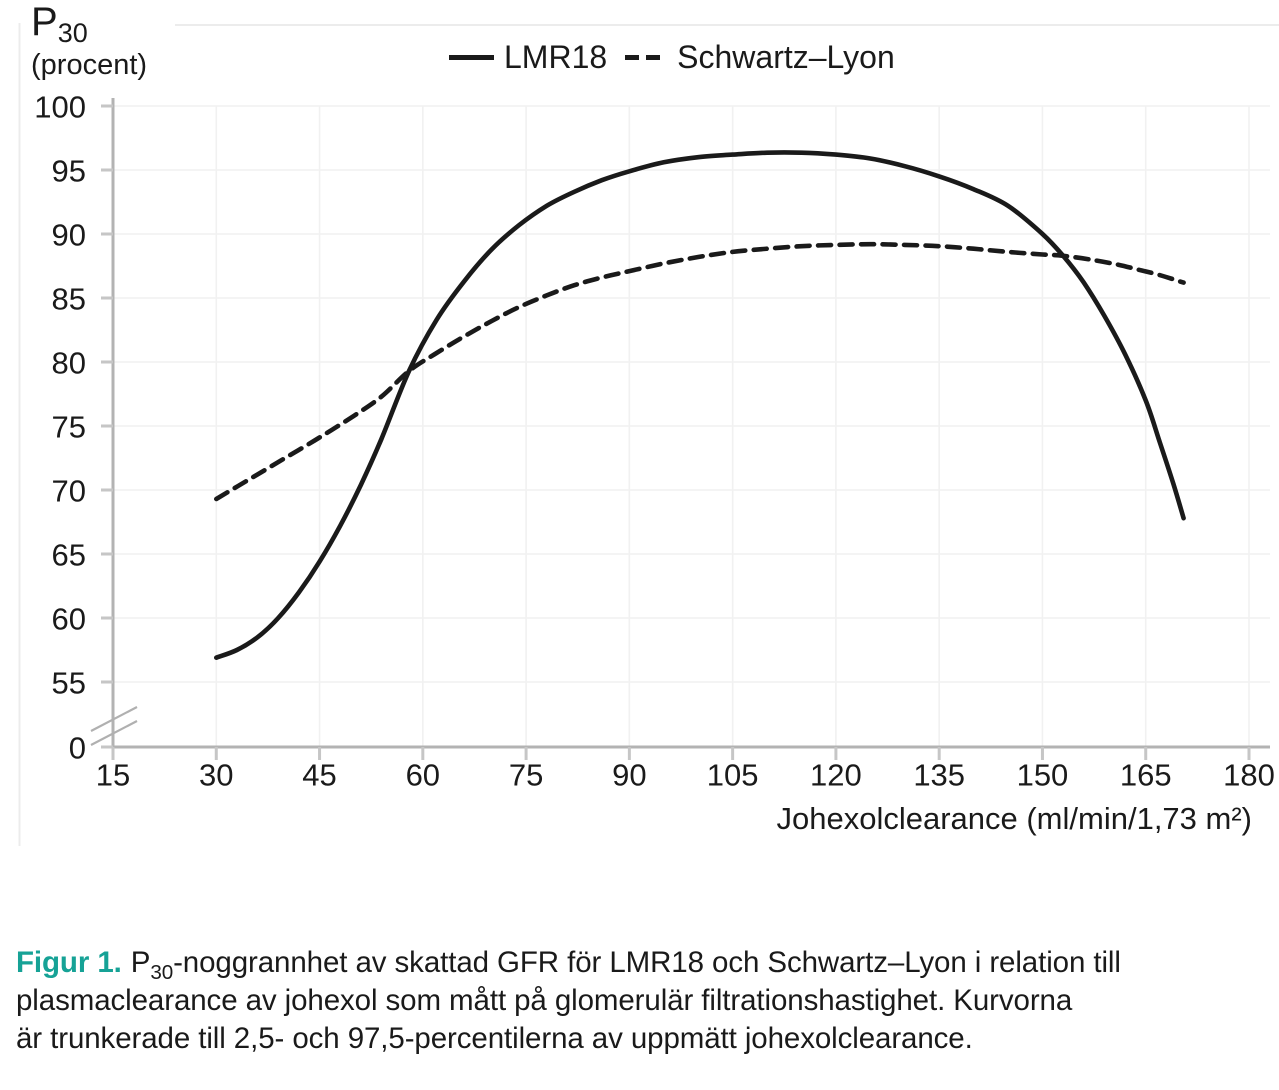  I want to click on y-axis-title-unit: (procent), so click(89, 65).